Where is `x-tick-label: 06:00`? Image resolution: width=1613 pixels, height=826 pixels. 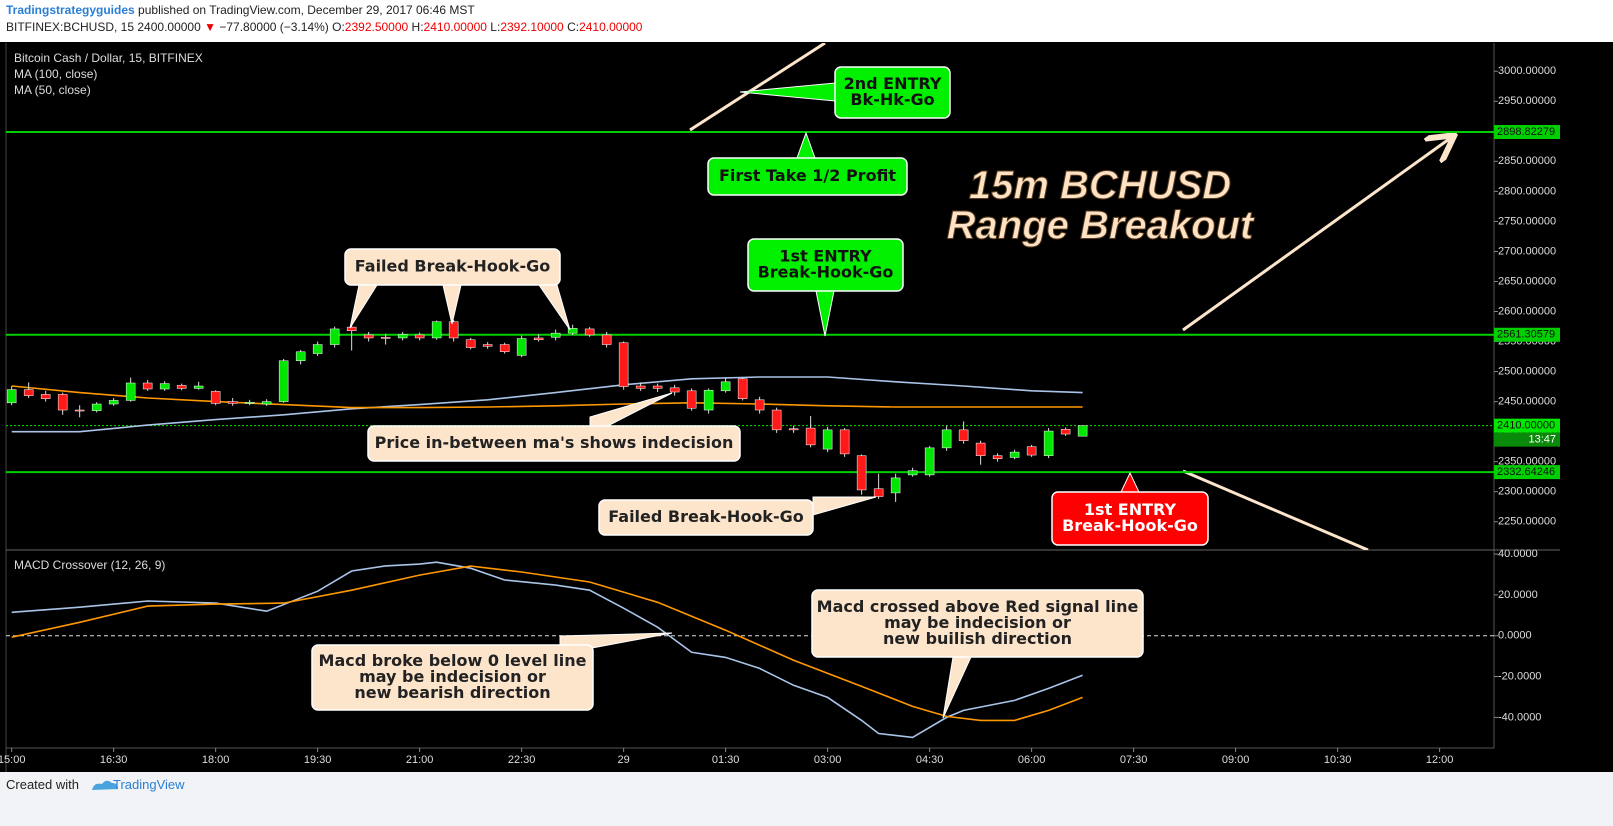
x-tick-label: 06:00 is located at coordinates (1032, 760).